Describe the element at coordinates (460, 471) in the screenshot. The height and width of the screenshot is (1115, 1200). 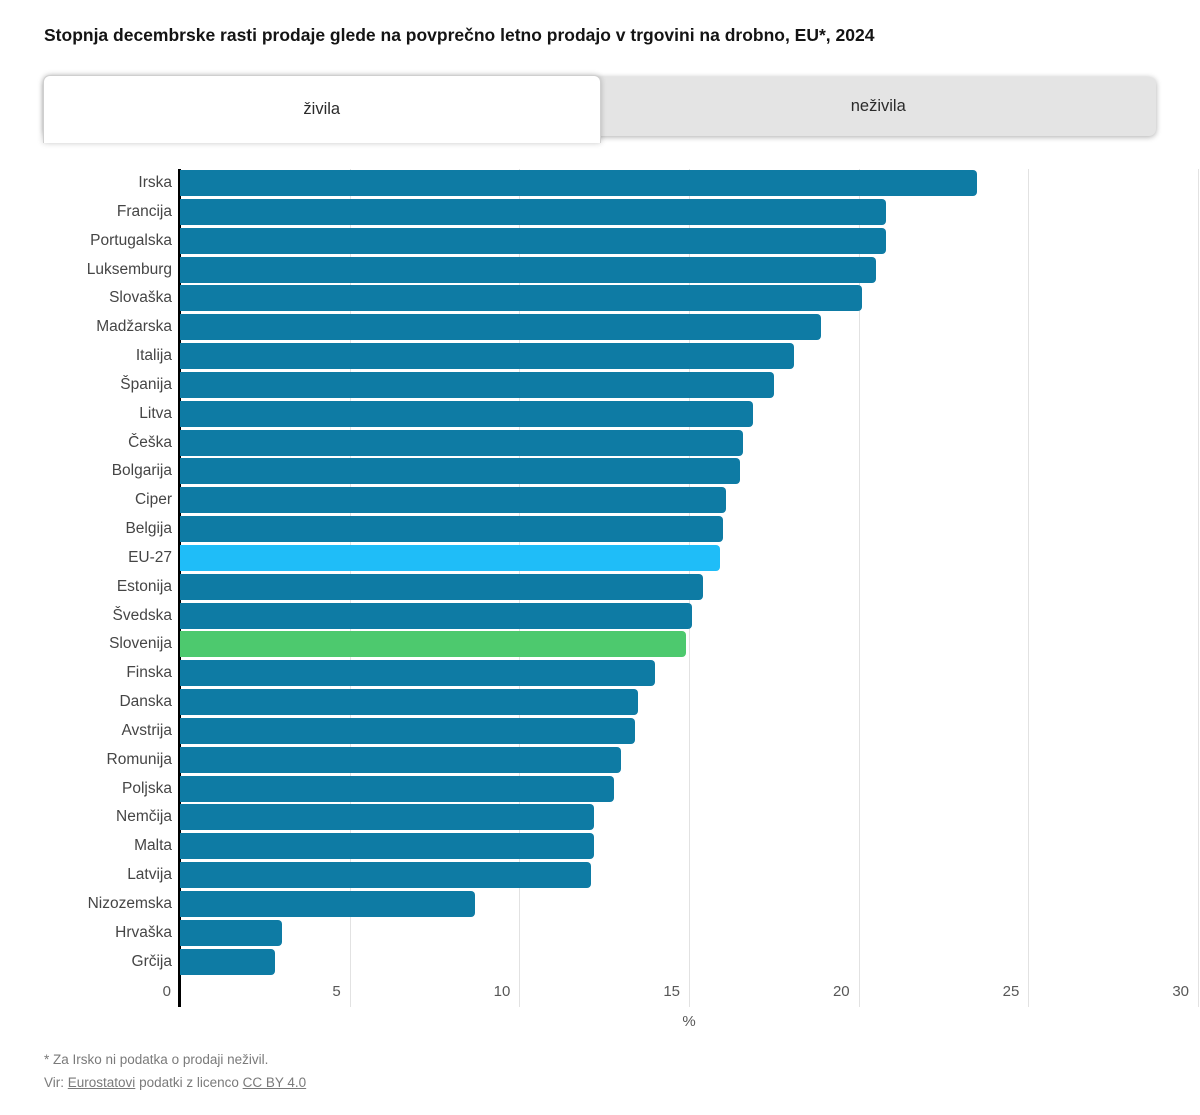
I see `bar-bolgarija` at that location.